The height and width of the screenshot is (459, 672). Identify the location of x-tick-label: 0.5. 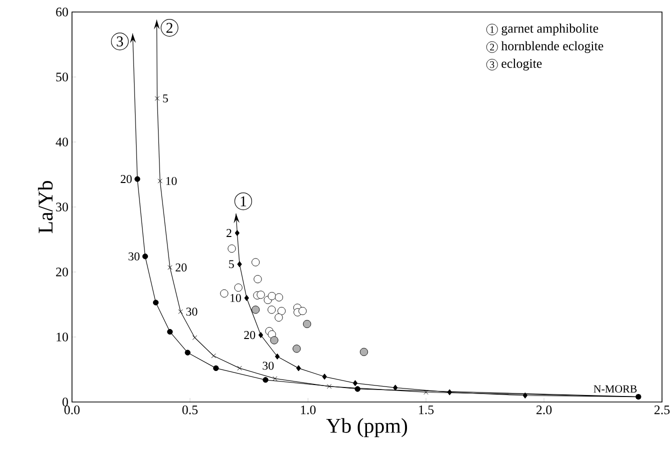
(190, 410).